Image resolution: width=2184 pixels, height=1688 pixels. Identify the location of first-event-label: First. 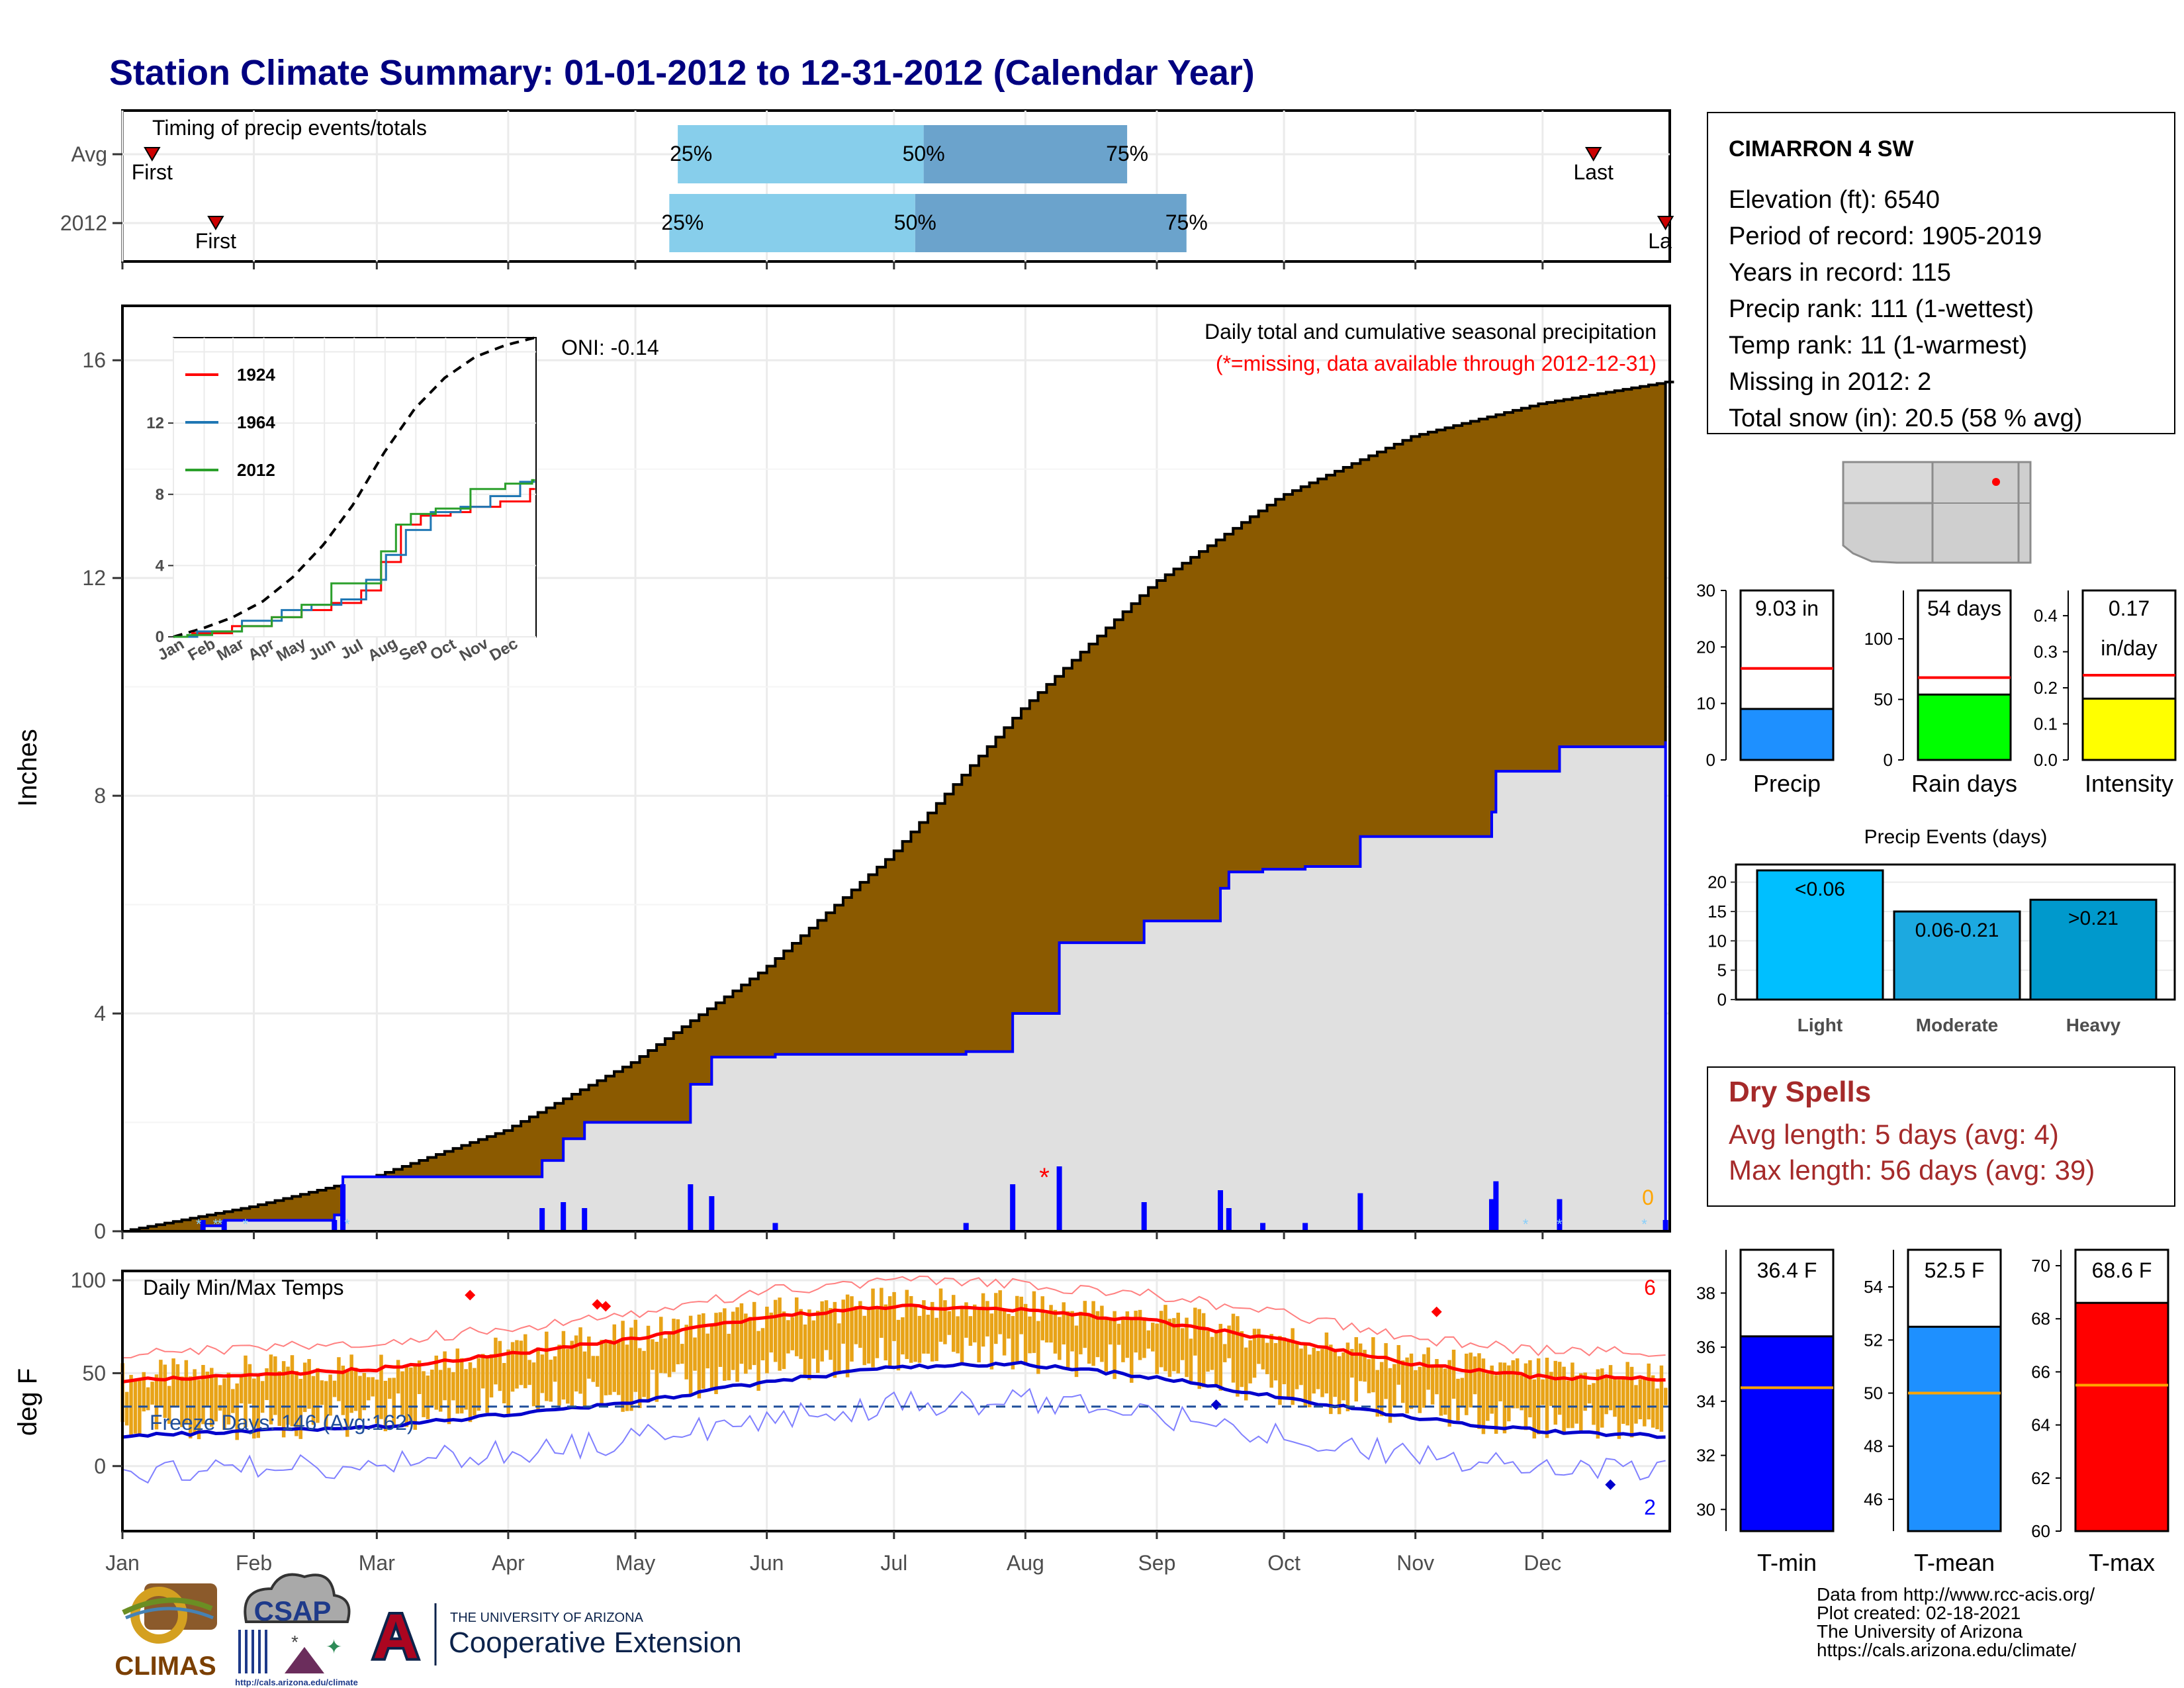
(215, 241).